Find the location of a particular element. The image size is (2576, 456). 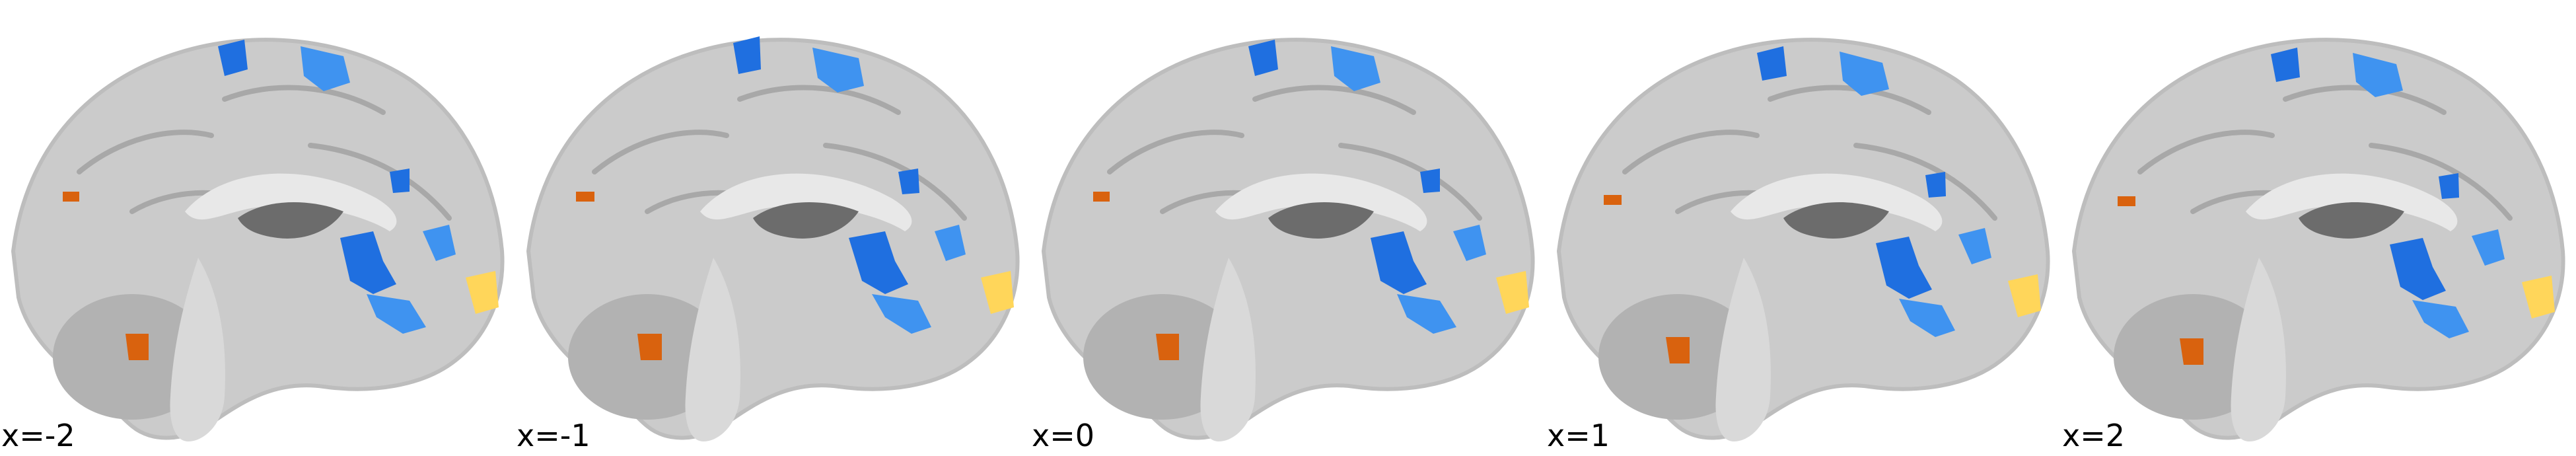

slice-label: x=-2 is located at coordinates (38, 435).